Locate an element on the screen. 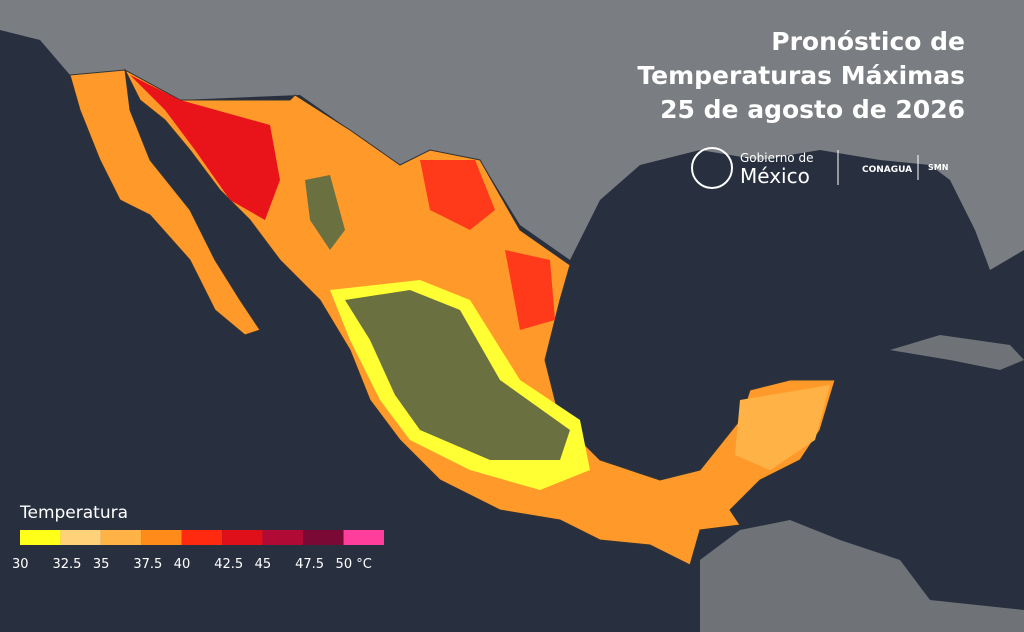 This screenshot has height=632, width=1024. title-line: Temperaturas Máximas is located at coordinates (801, 75).